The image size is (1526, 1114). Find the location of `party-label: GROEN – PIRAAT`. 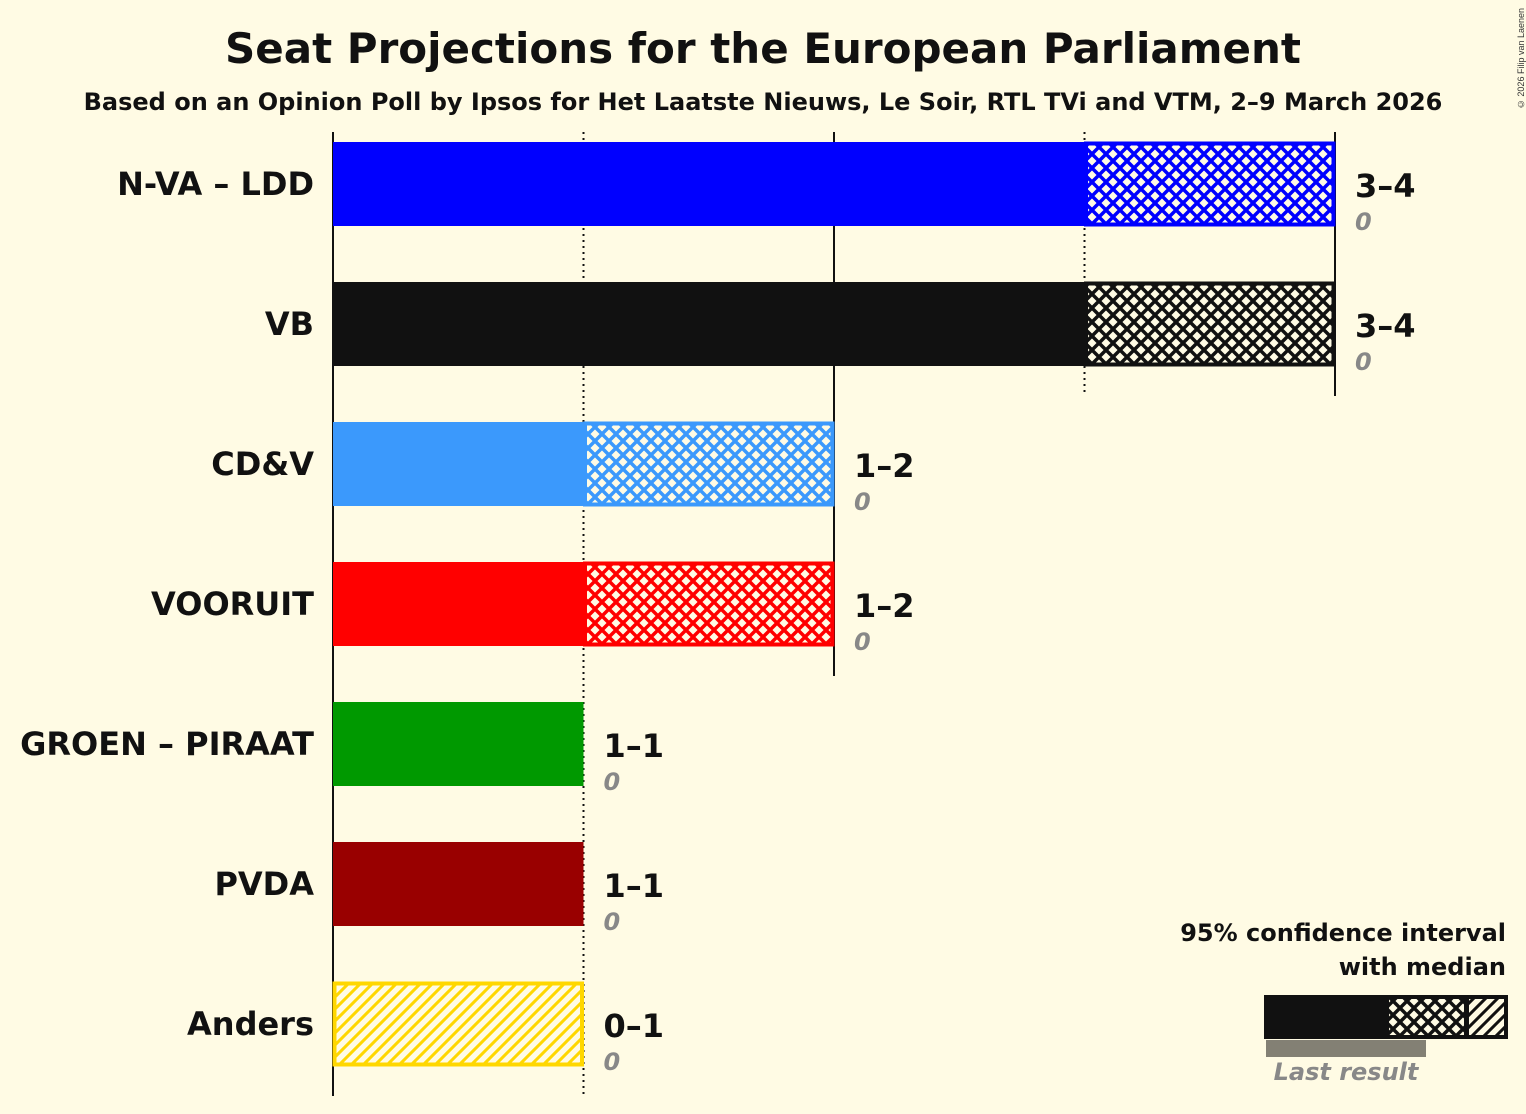

party-label: GROEN – PIRAAT is located at coordinates (167, 744).